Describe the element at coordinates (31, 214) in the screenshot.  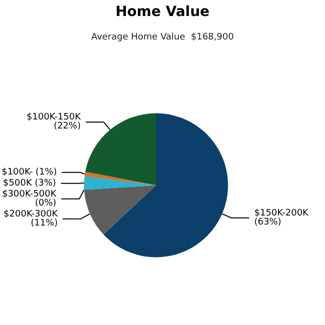
I see `slice-label: $200K-300K` at that location.